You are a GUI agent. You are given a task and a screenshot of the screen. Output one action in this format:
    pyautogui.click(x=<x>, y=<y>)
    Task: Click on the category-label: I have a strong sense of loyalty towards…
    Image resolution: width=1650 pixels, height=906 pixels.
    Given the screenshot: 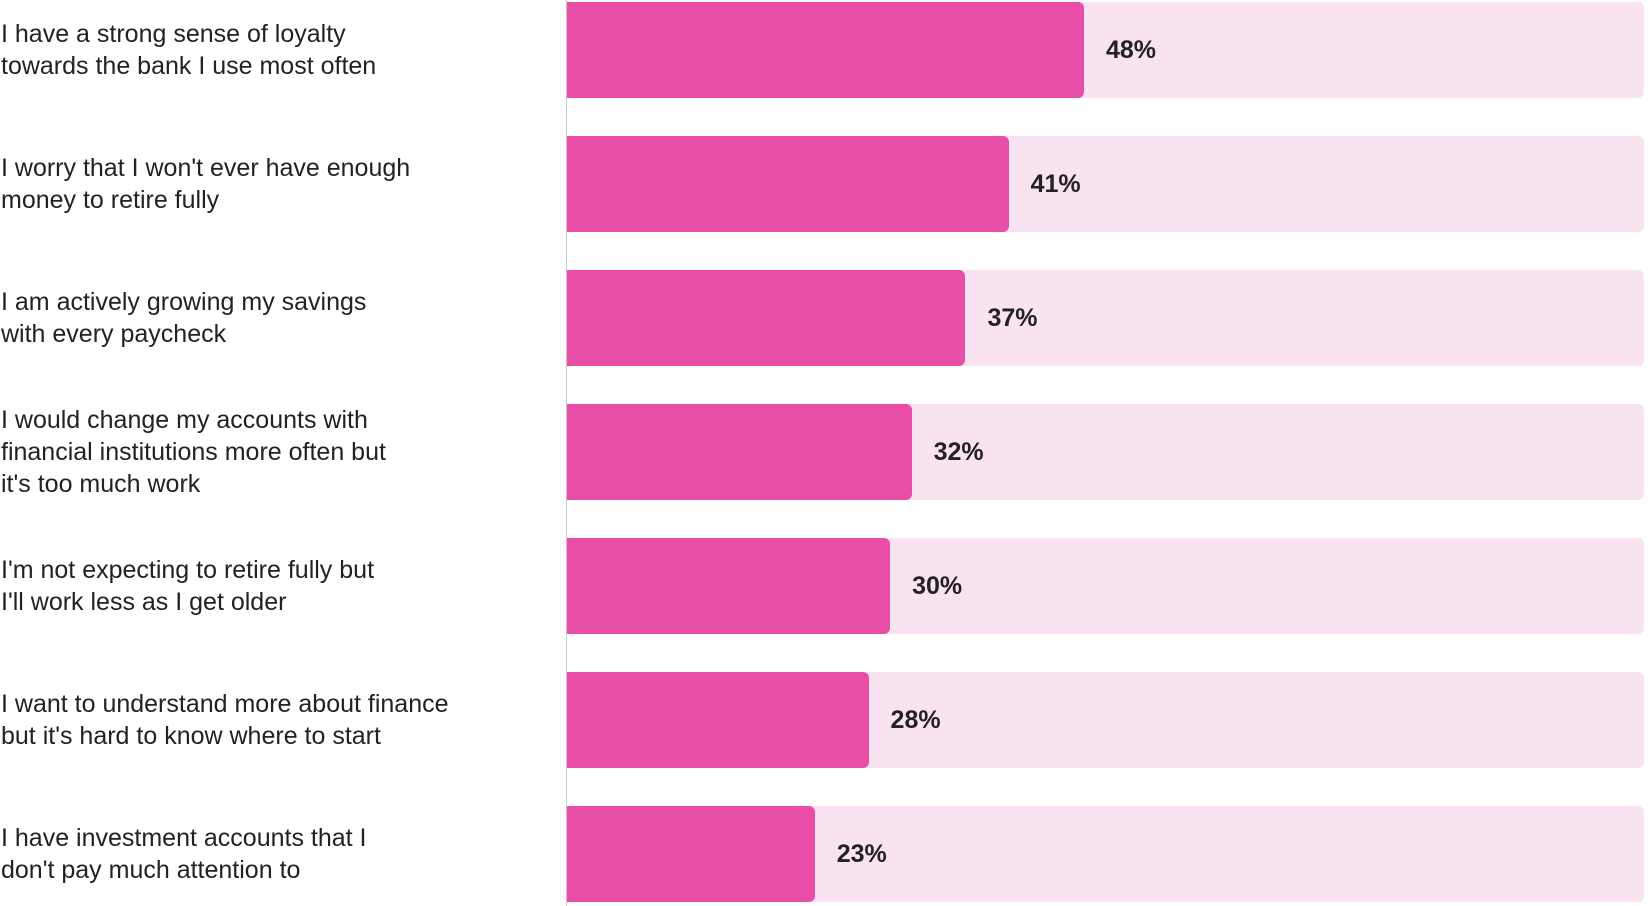 What is the action you would take?
    pyautogui.click(x=189, y=50)
    